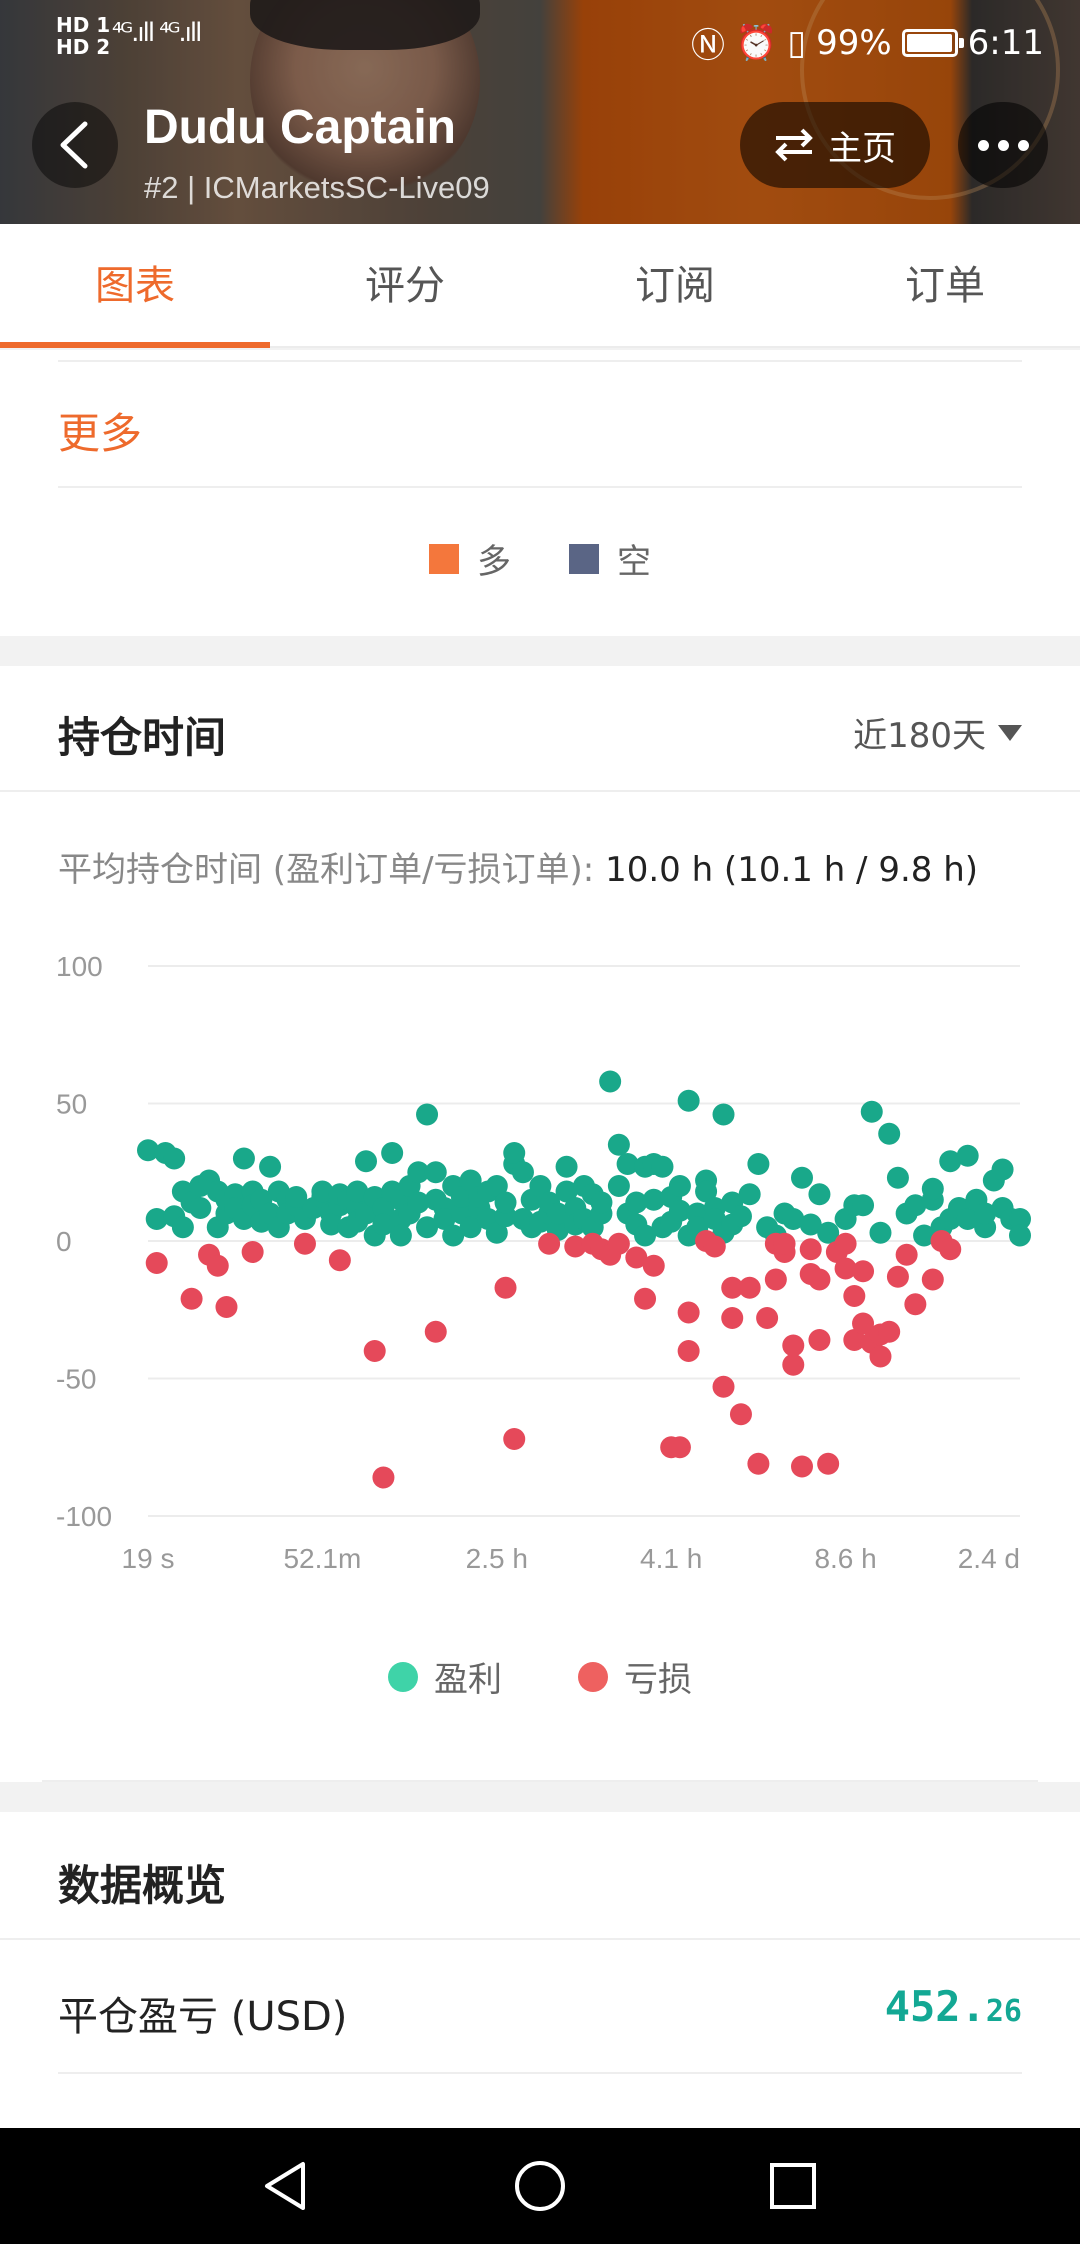 The image size is (1080, 2244). I want to click on back-nav-icon, so click(287, 2186).